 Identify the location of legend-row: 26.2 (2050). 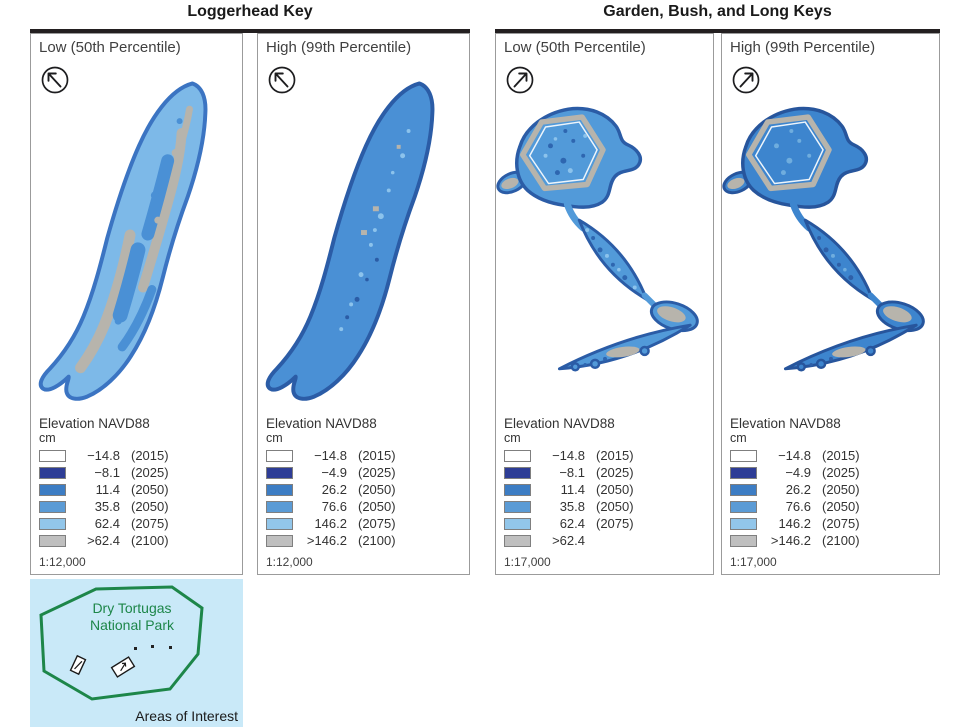
(363, 489).